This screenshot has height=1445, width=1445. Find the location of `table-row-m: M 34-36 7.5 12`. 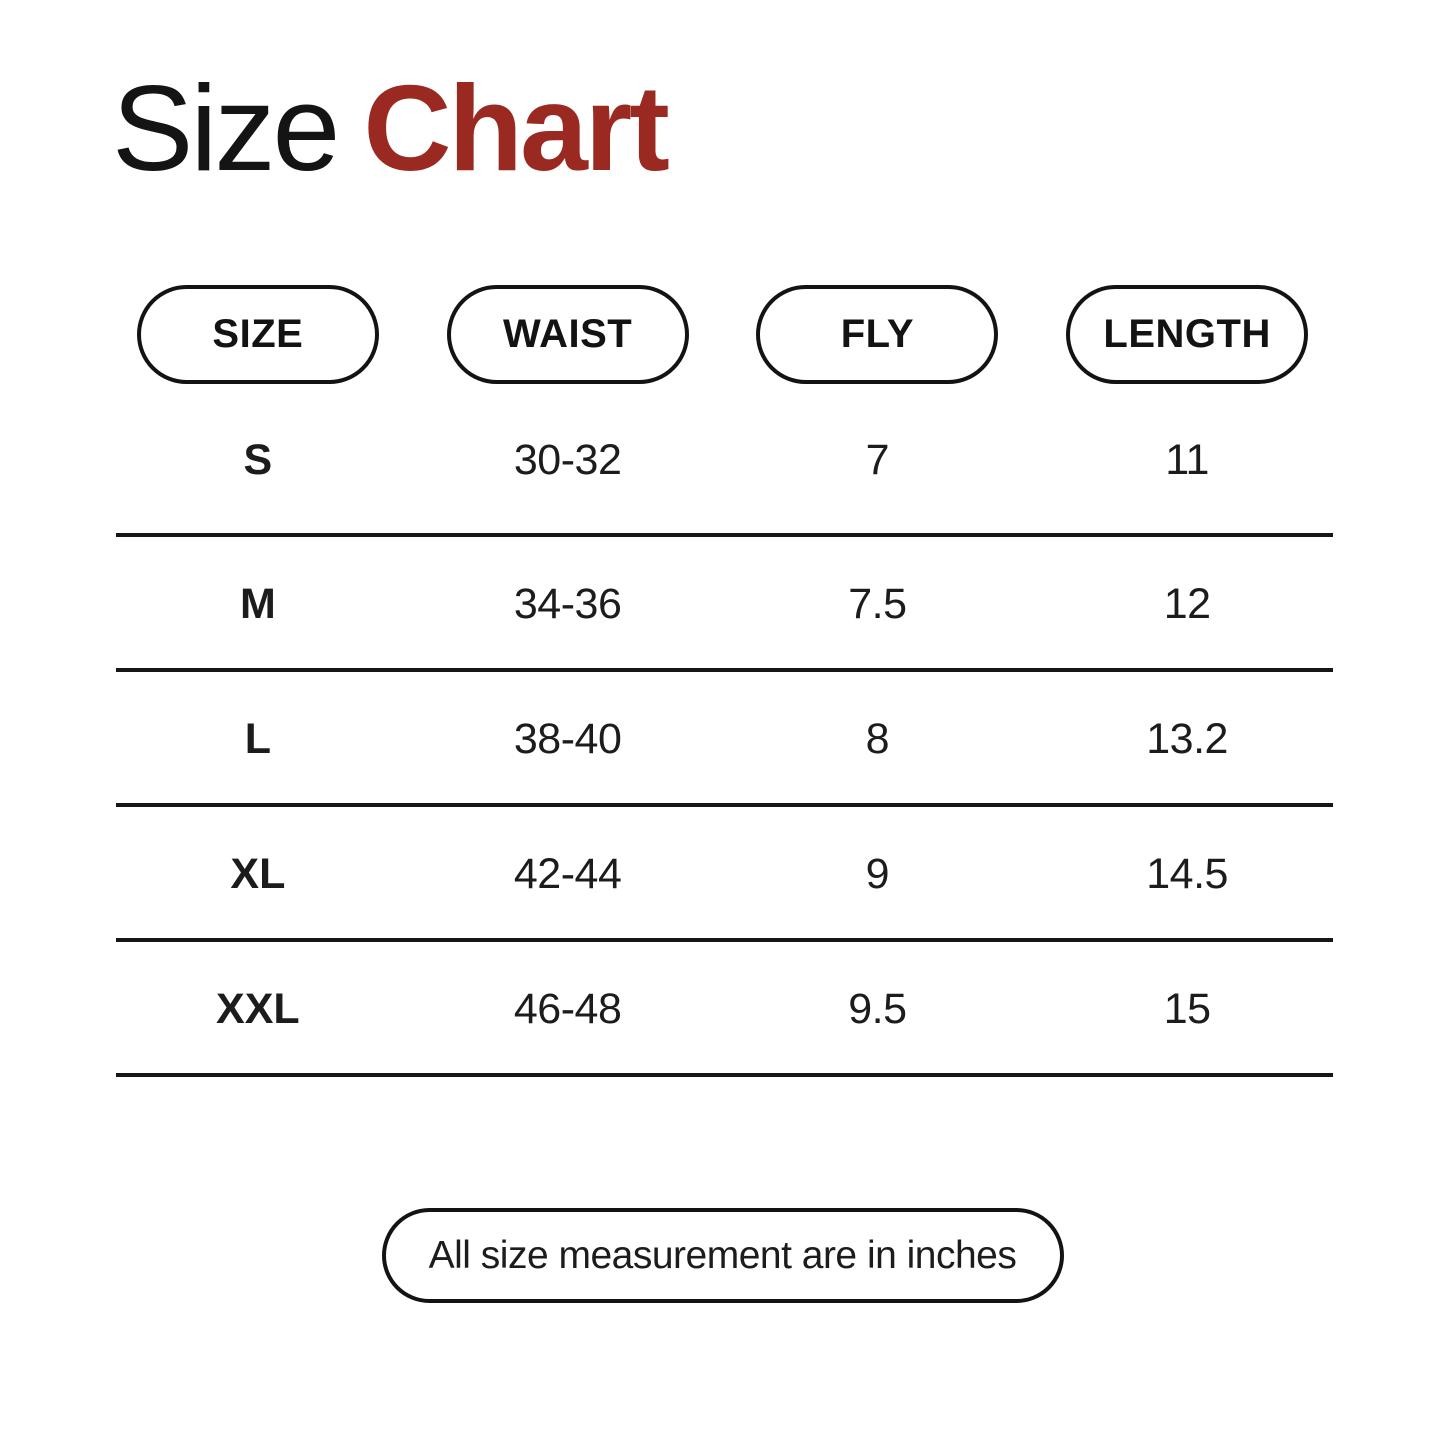

table-row-m: M 34-36 7.5 12 is located at coordinates (722, 604).